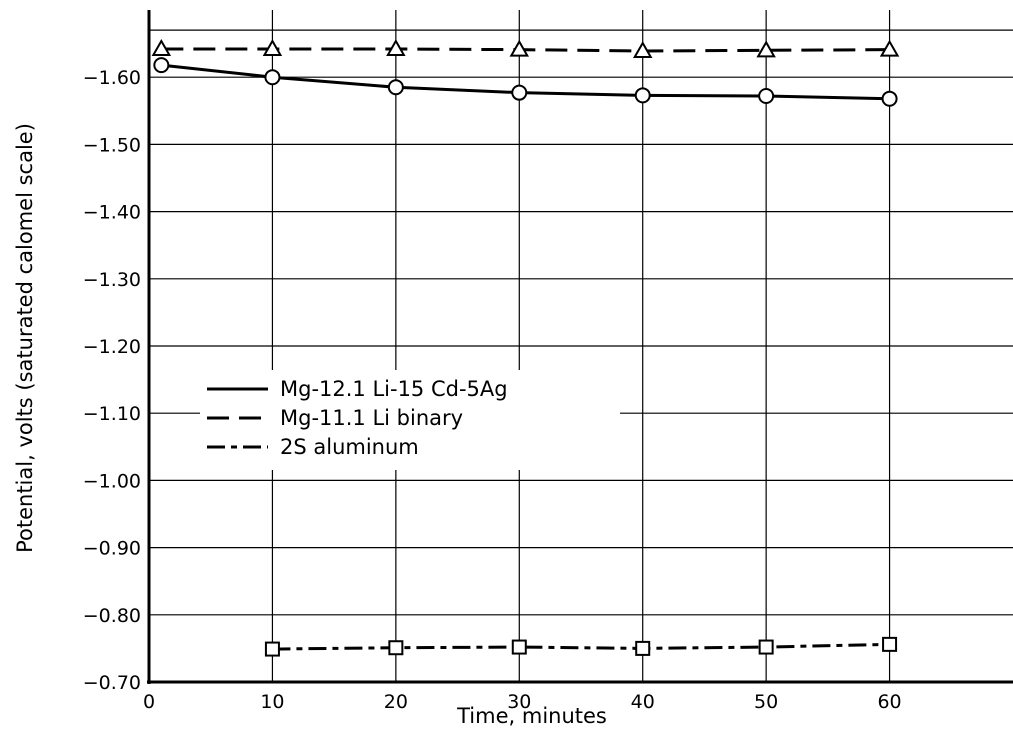  I want to click on y-tick-label: −0.70, so click(112, 683).